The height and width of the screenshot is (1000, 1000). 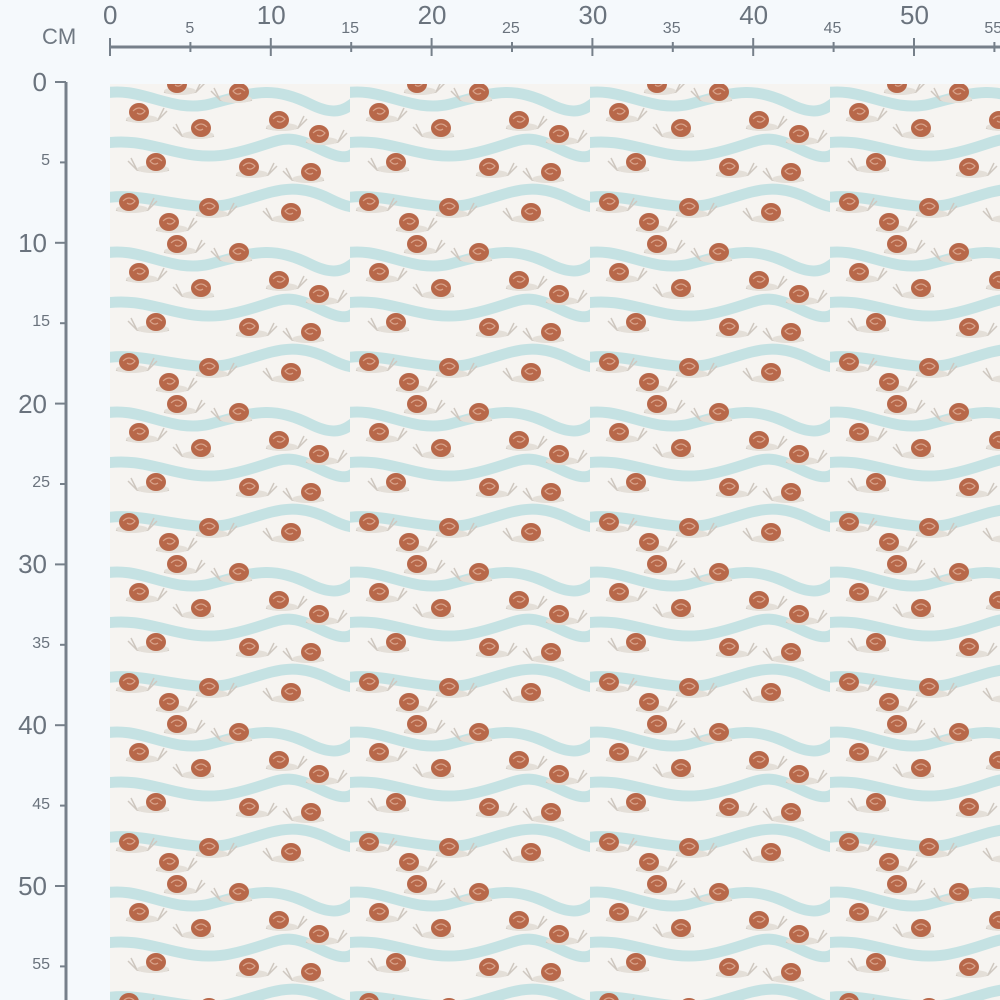 What do you see at coordinates (41, 322) in the screenshot?
I see `left-tick-label: 15` at bounding box center [41, 322].